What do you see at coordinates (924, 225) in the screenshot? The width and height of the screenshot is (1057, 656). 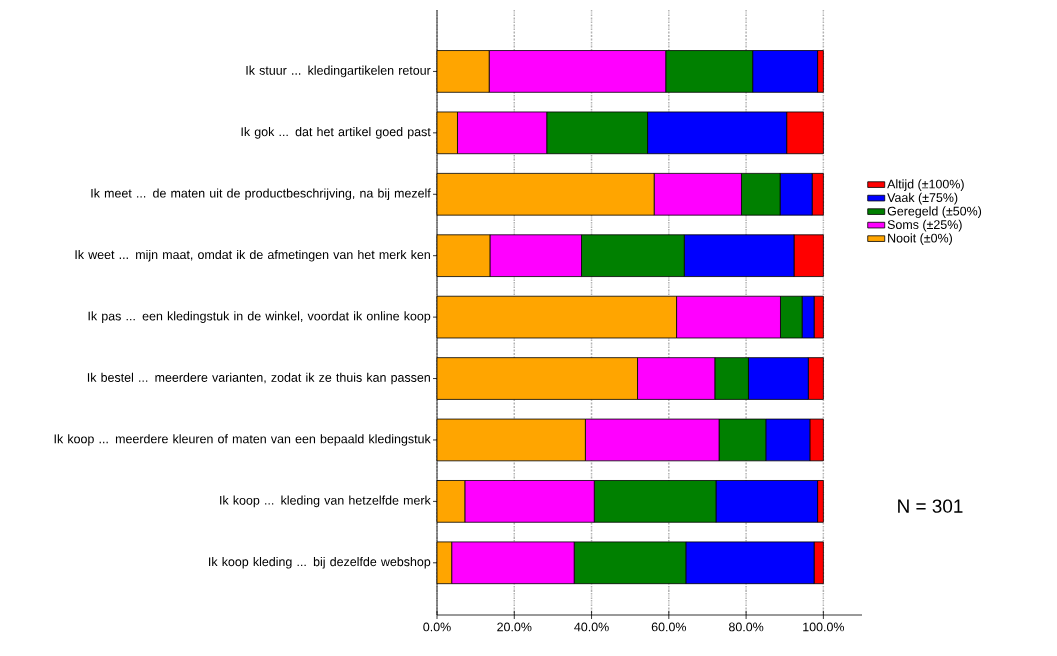 I see `legend-label: Soms (±25%)` at bounding box center [924, 225].